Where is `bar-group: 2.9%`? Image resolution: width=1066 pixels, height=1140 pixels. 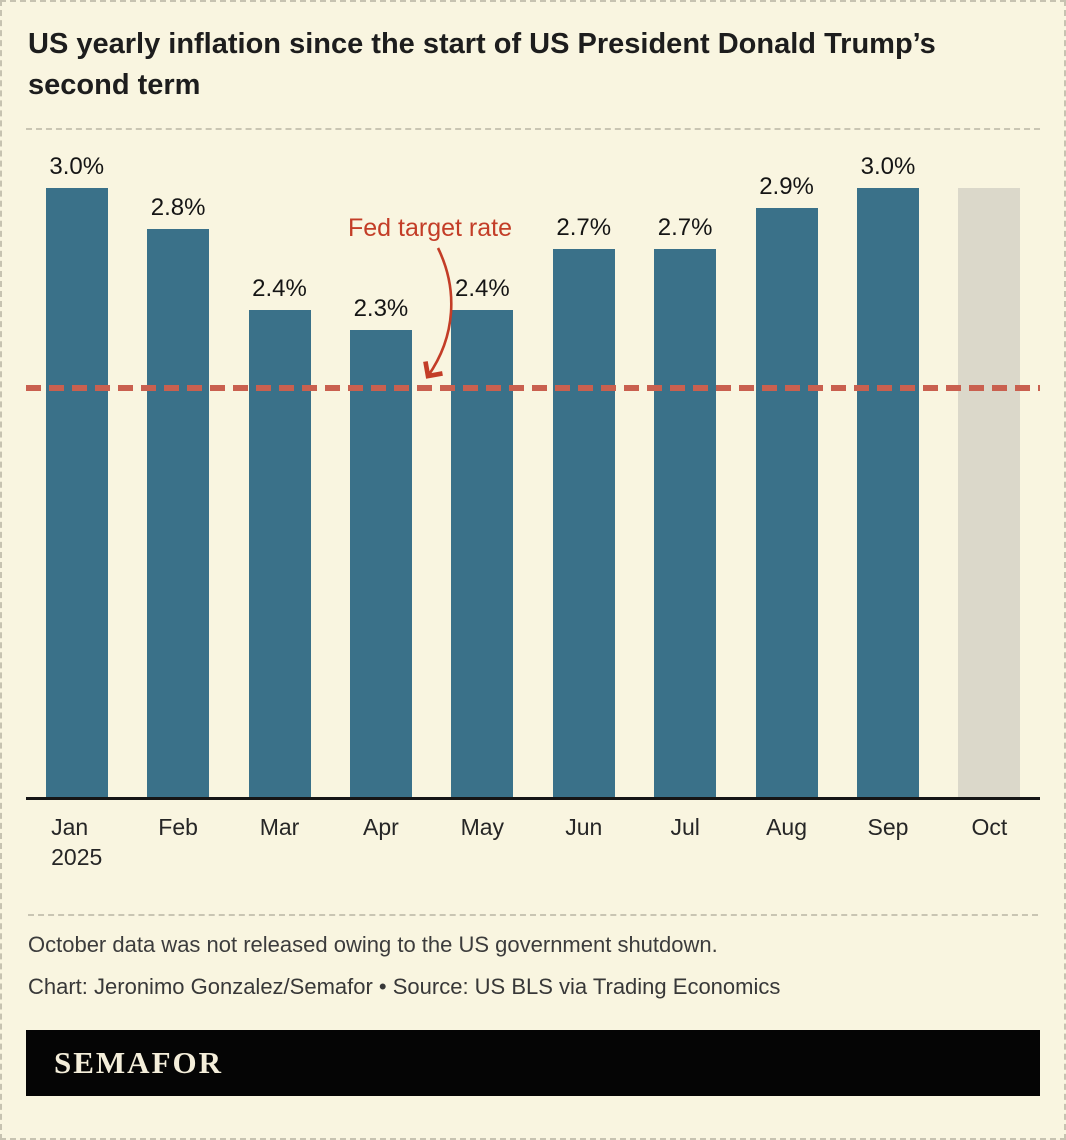 bar-group: 2.9% is located at coordinates (786, 464).